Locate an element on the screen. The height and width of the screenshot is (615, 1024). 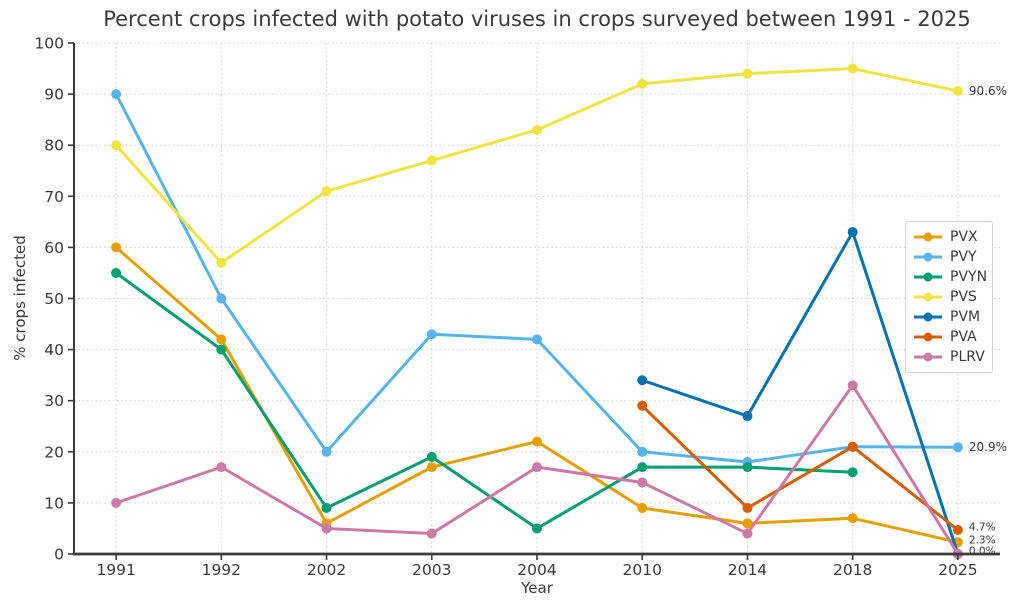
y-tick-label: 40 is located at coordinates (54, 350).